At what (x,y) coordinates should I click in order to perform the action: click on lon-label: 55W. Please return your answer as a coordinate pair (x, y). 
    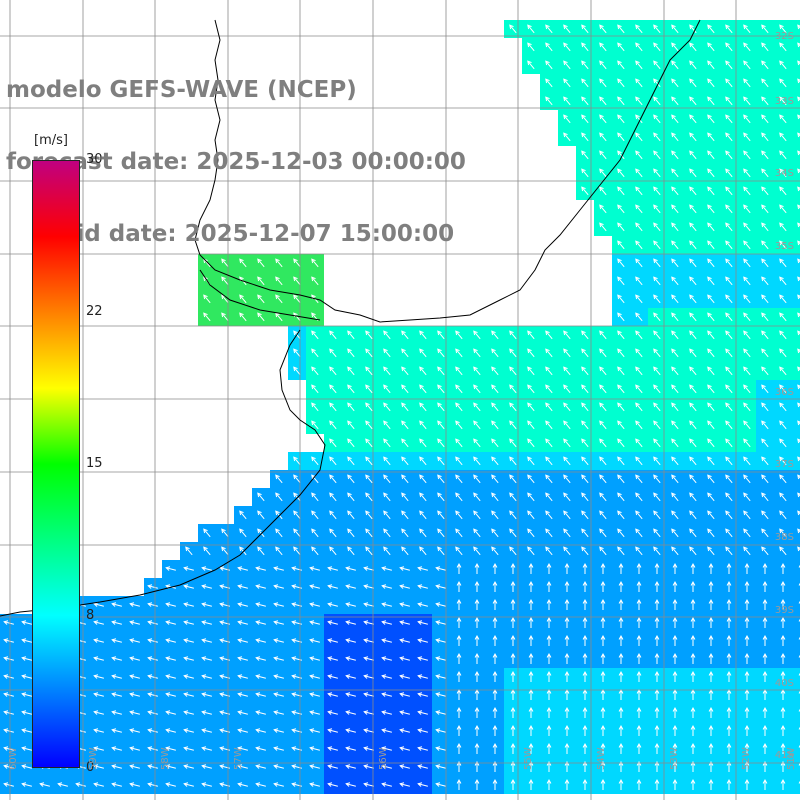
    Looking at the image, I should click on (528, 758).